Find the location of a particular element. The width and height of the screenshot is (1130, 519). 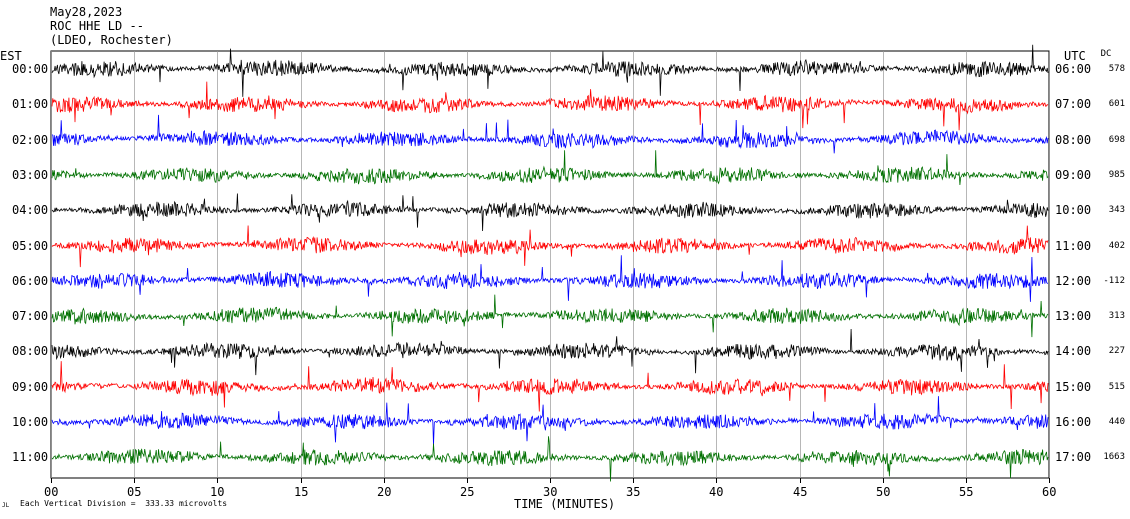

x-tick-label: 20 is located at coordinates (384, 492).